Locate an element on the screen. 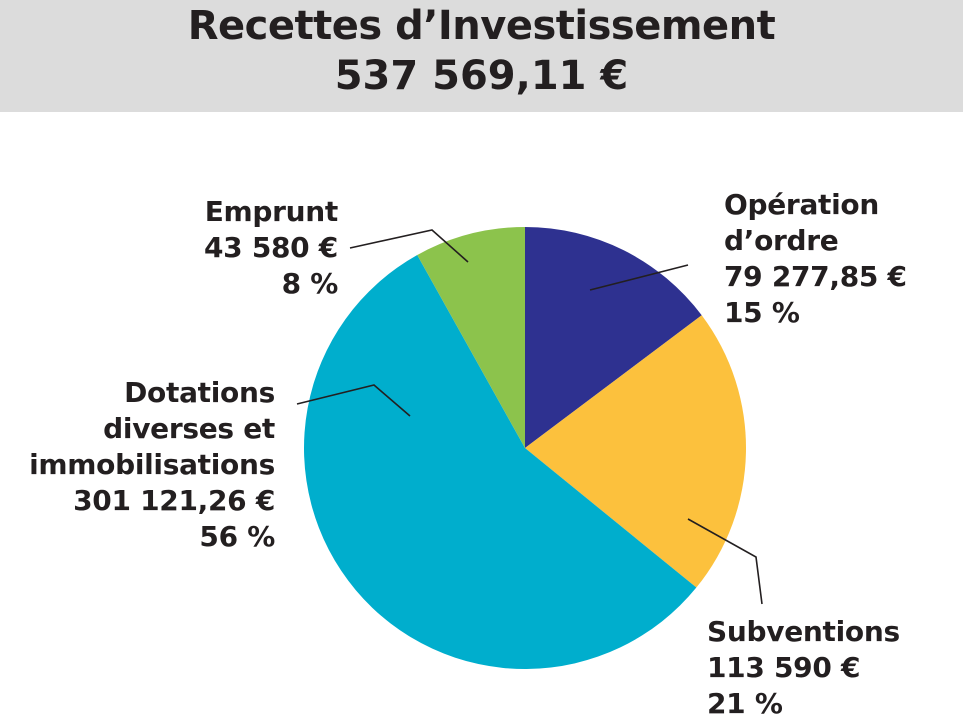  leader-line-emprunt is located at coordinates (409, 246).